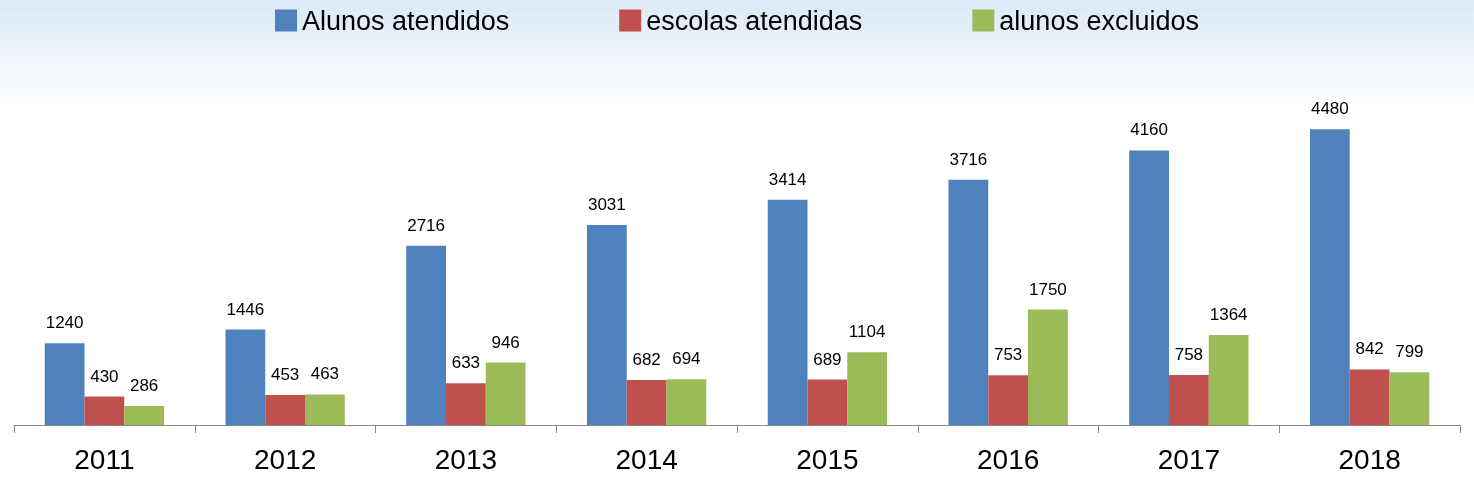 This screenshot has height=488, width=1474. What do you see at coordinates (754, 20) in the screenshot?
I see `legend-label: escolas atendidas` at bounding box center [754, 20].